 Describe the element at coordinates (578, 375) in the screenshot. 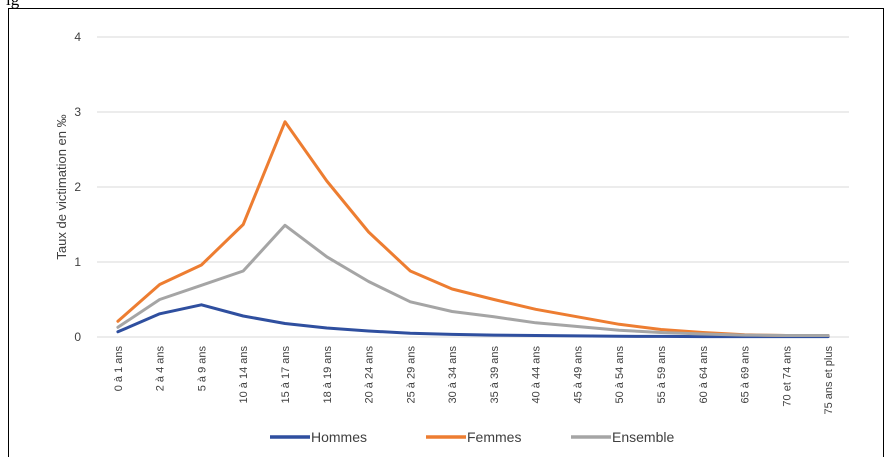

I see `x-tick-label: 45 à 49 ans` at that location.